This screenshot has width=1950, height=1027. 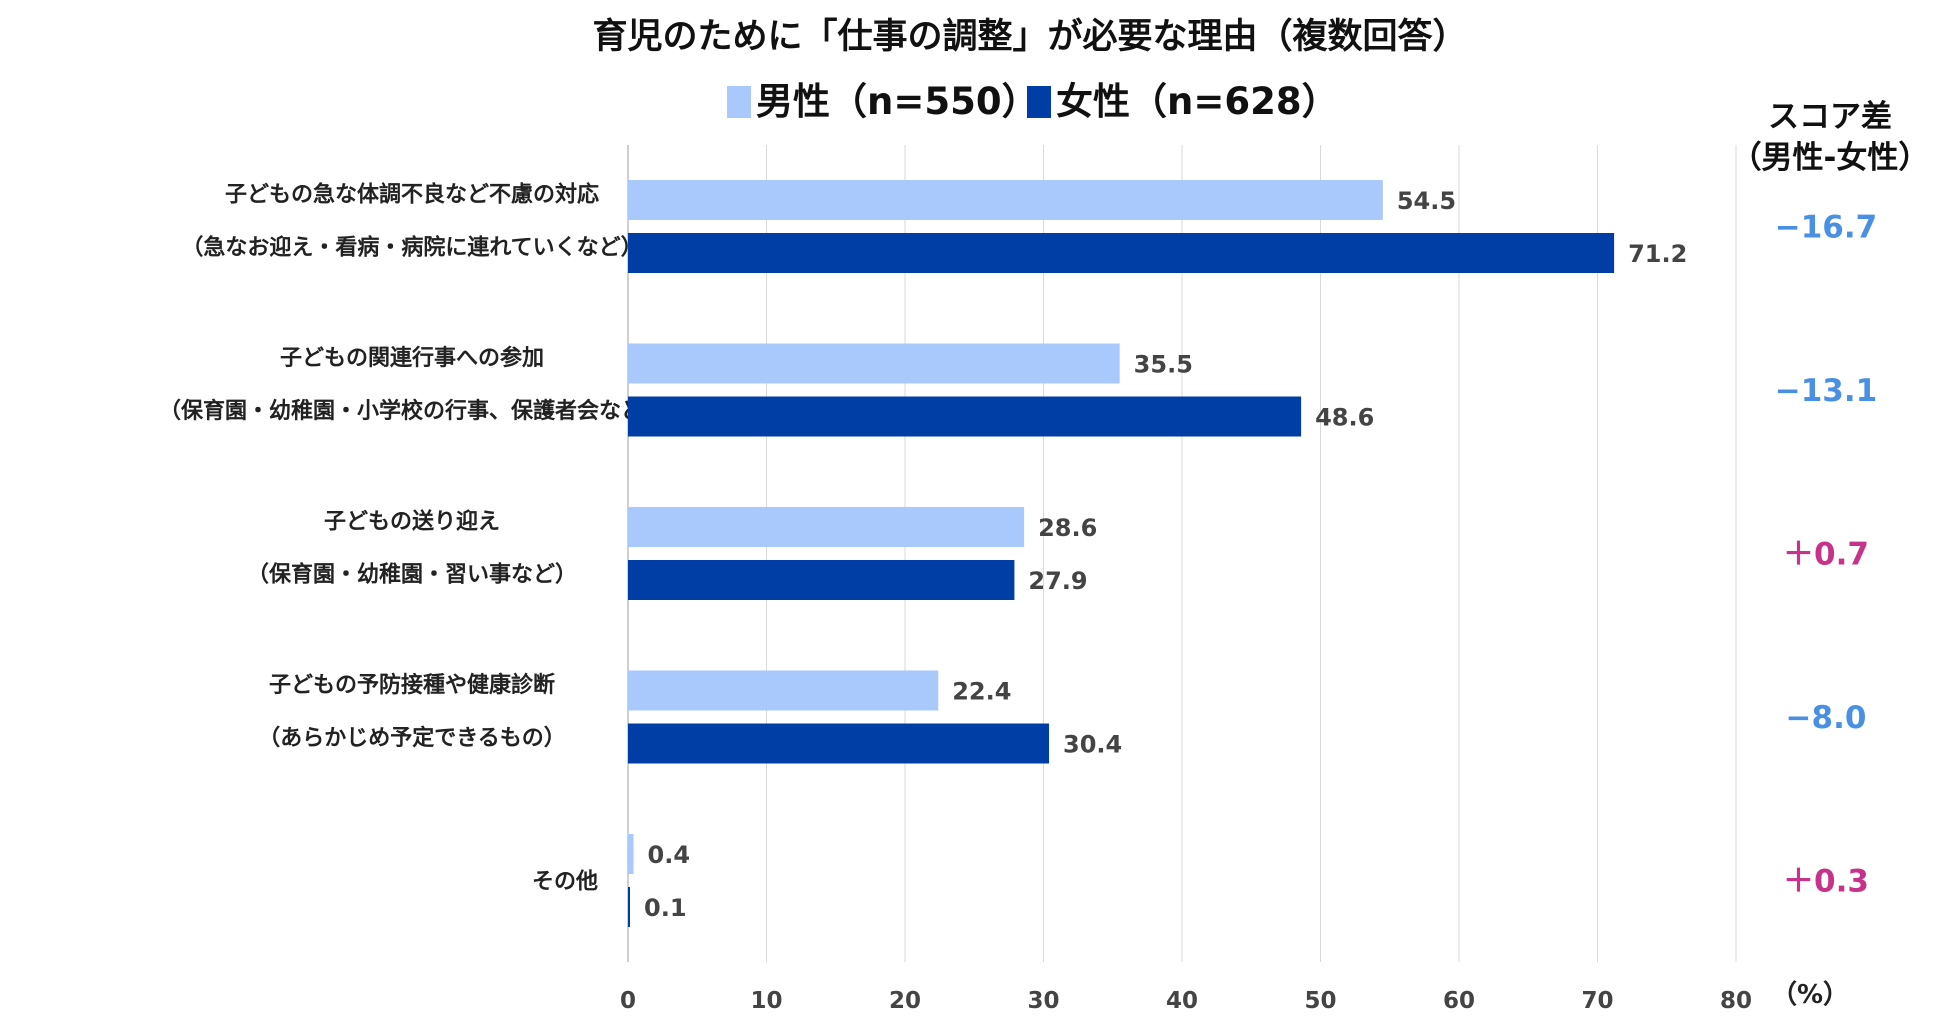 What do you see at coordinates (412, 411) in the screenshot?
I see `category-label-1-line-2: （保育園・幼稚園・小学校の行事、保護者会など）` at bounding box center [412, 411].